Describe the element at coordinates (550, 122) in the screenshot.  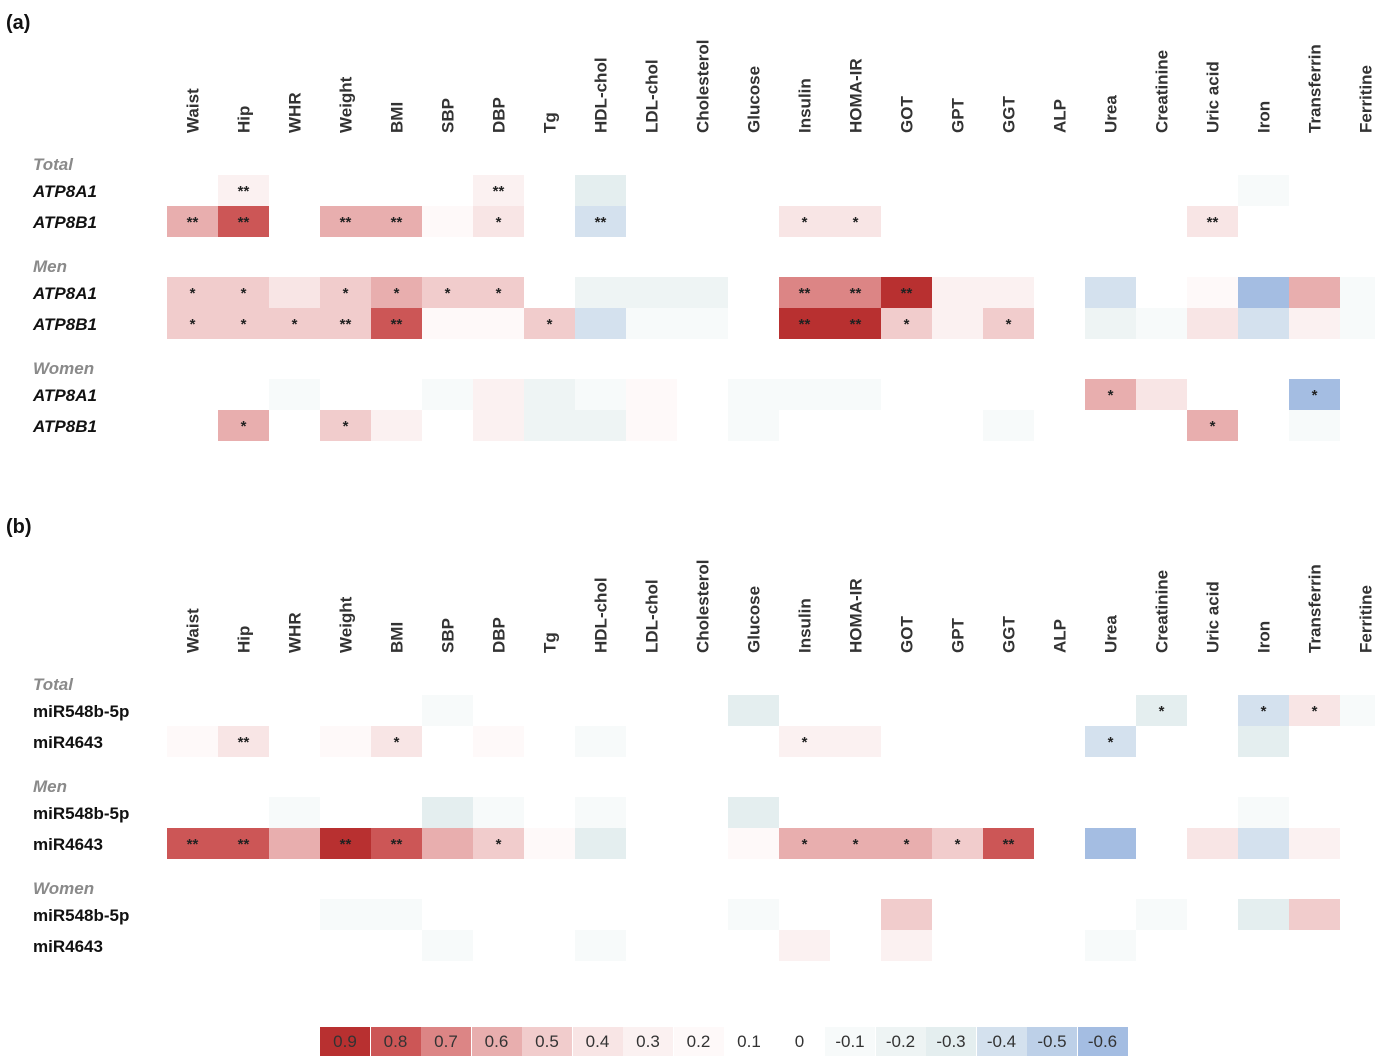
I see `column-header: Tg` at that location.